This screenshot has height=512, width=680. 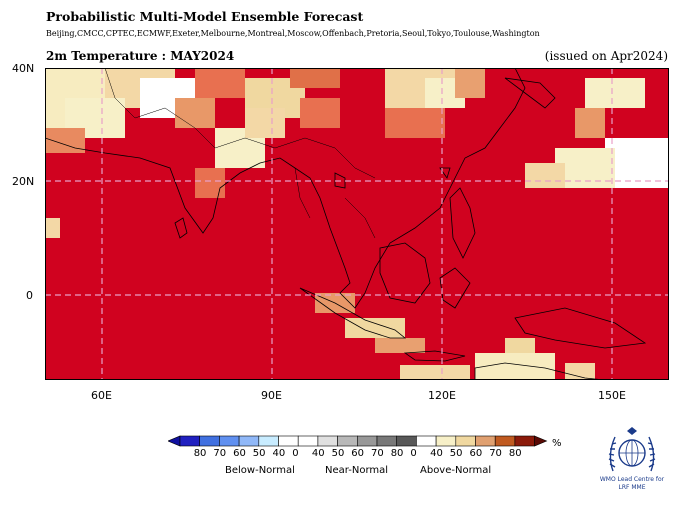 I want to click on variable-label: 2m Temperature : MAY2024, so click(x=140, y=56).